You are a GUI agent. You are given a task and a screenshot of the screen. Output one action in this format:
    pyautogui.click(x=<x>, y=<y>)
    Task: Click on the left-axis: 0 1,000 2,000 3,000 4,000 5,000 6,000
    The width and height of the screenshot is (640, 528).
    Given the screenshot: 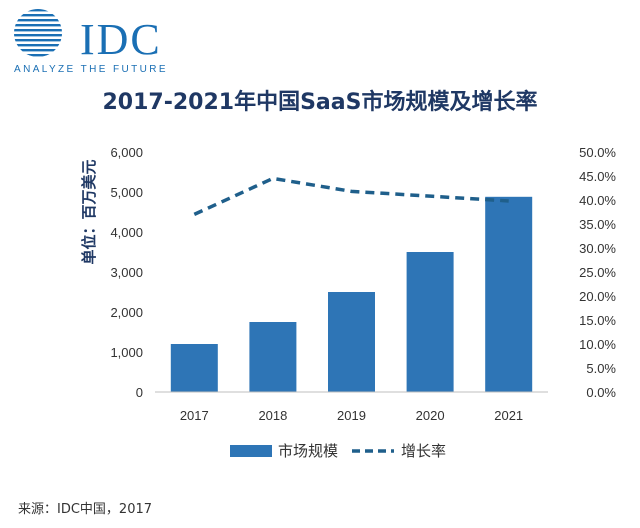 What is the action you would take?
    pyautogui.click(x=126, y=272)
    